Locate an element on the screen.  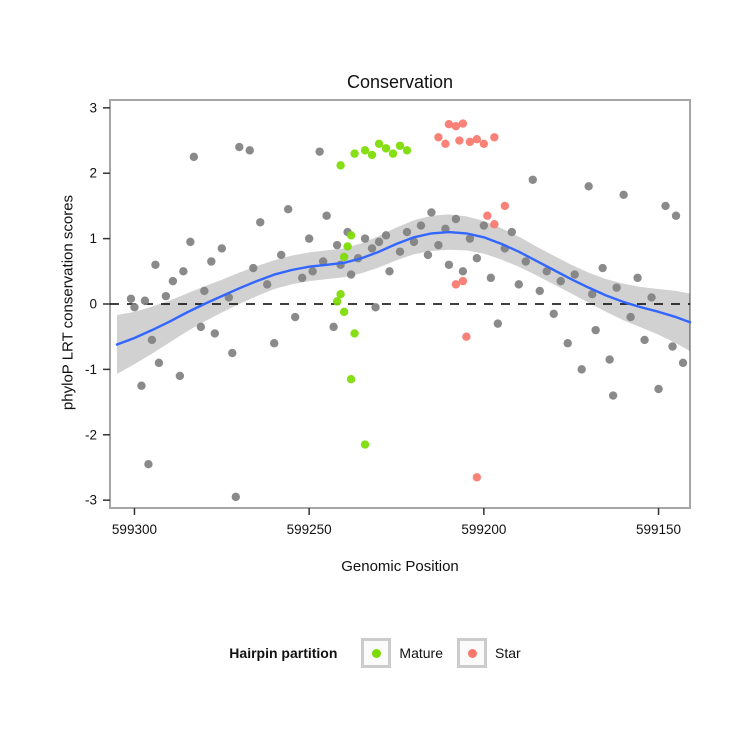
star-dot-icon is located at coordinates (472, 653).